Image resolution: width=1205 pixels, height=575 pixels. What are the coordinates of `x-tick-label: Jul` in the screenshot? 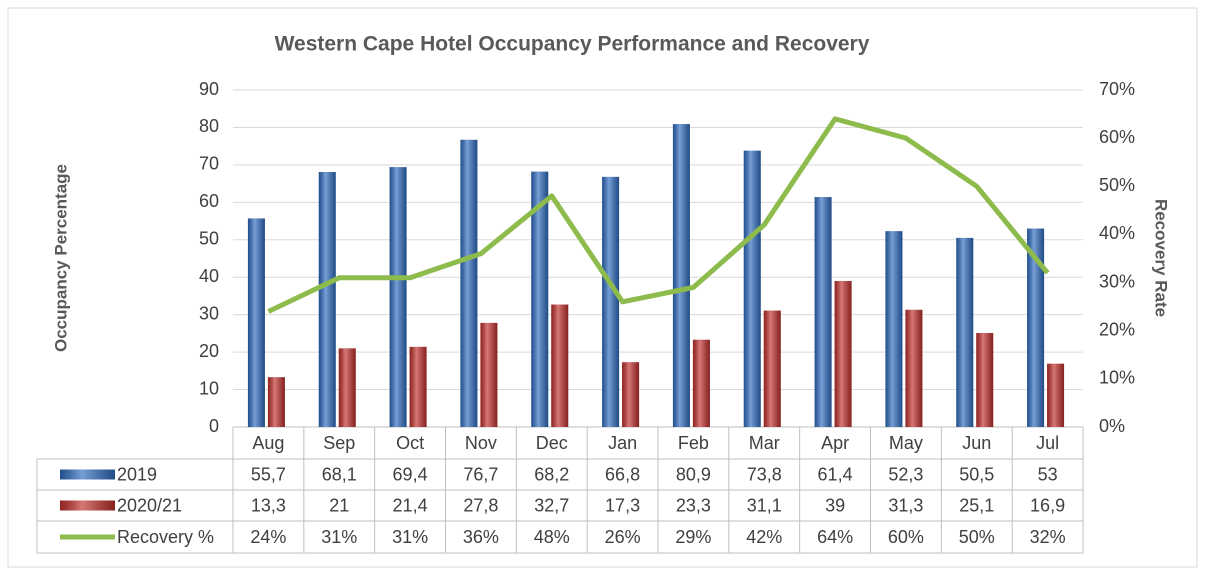 It's located at (1047, 443).